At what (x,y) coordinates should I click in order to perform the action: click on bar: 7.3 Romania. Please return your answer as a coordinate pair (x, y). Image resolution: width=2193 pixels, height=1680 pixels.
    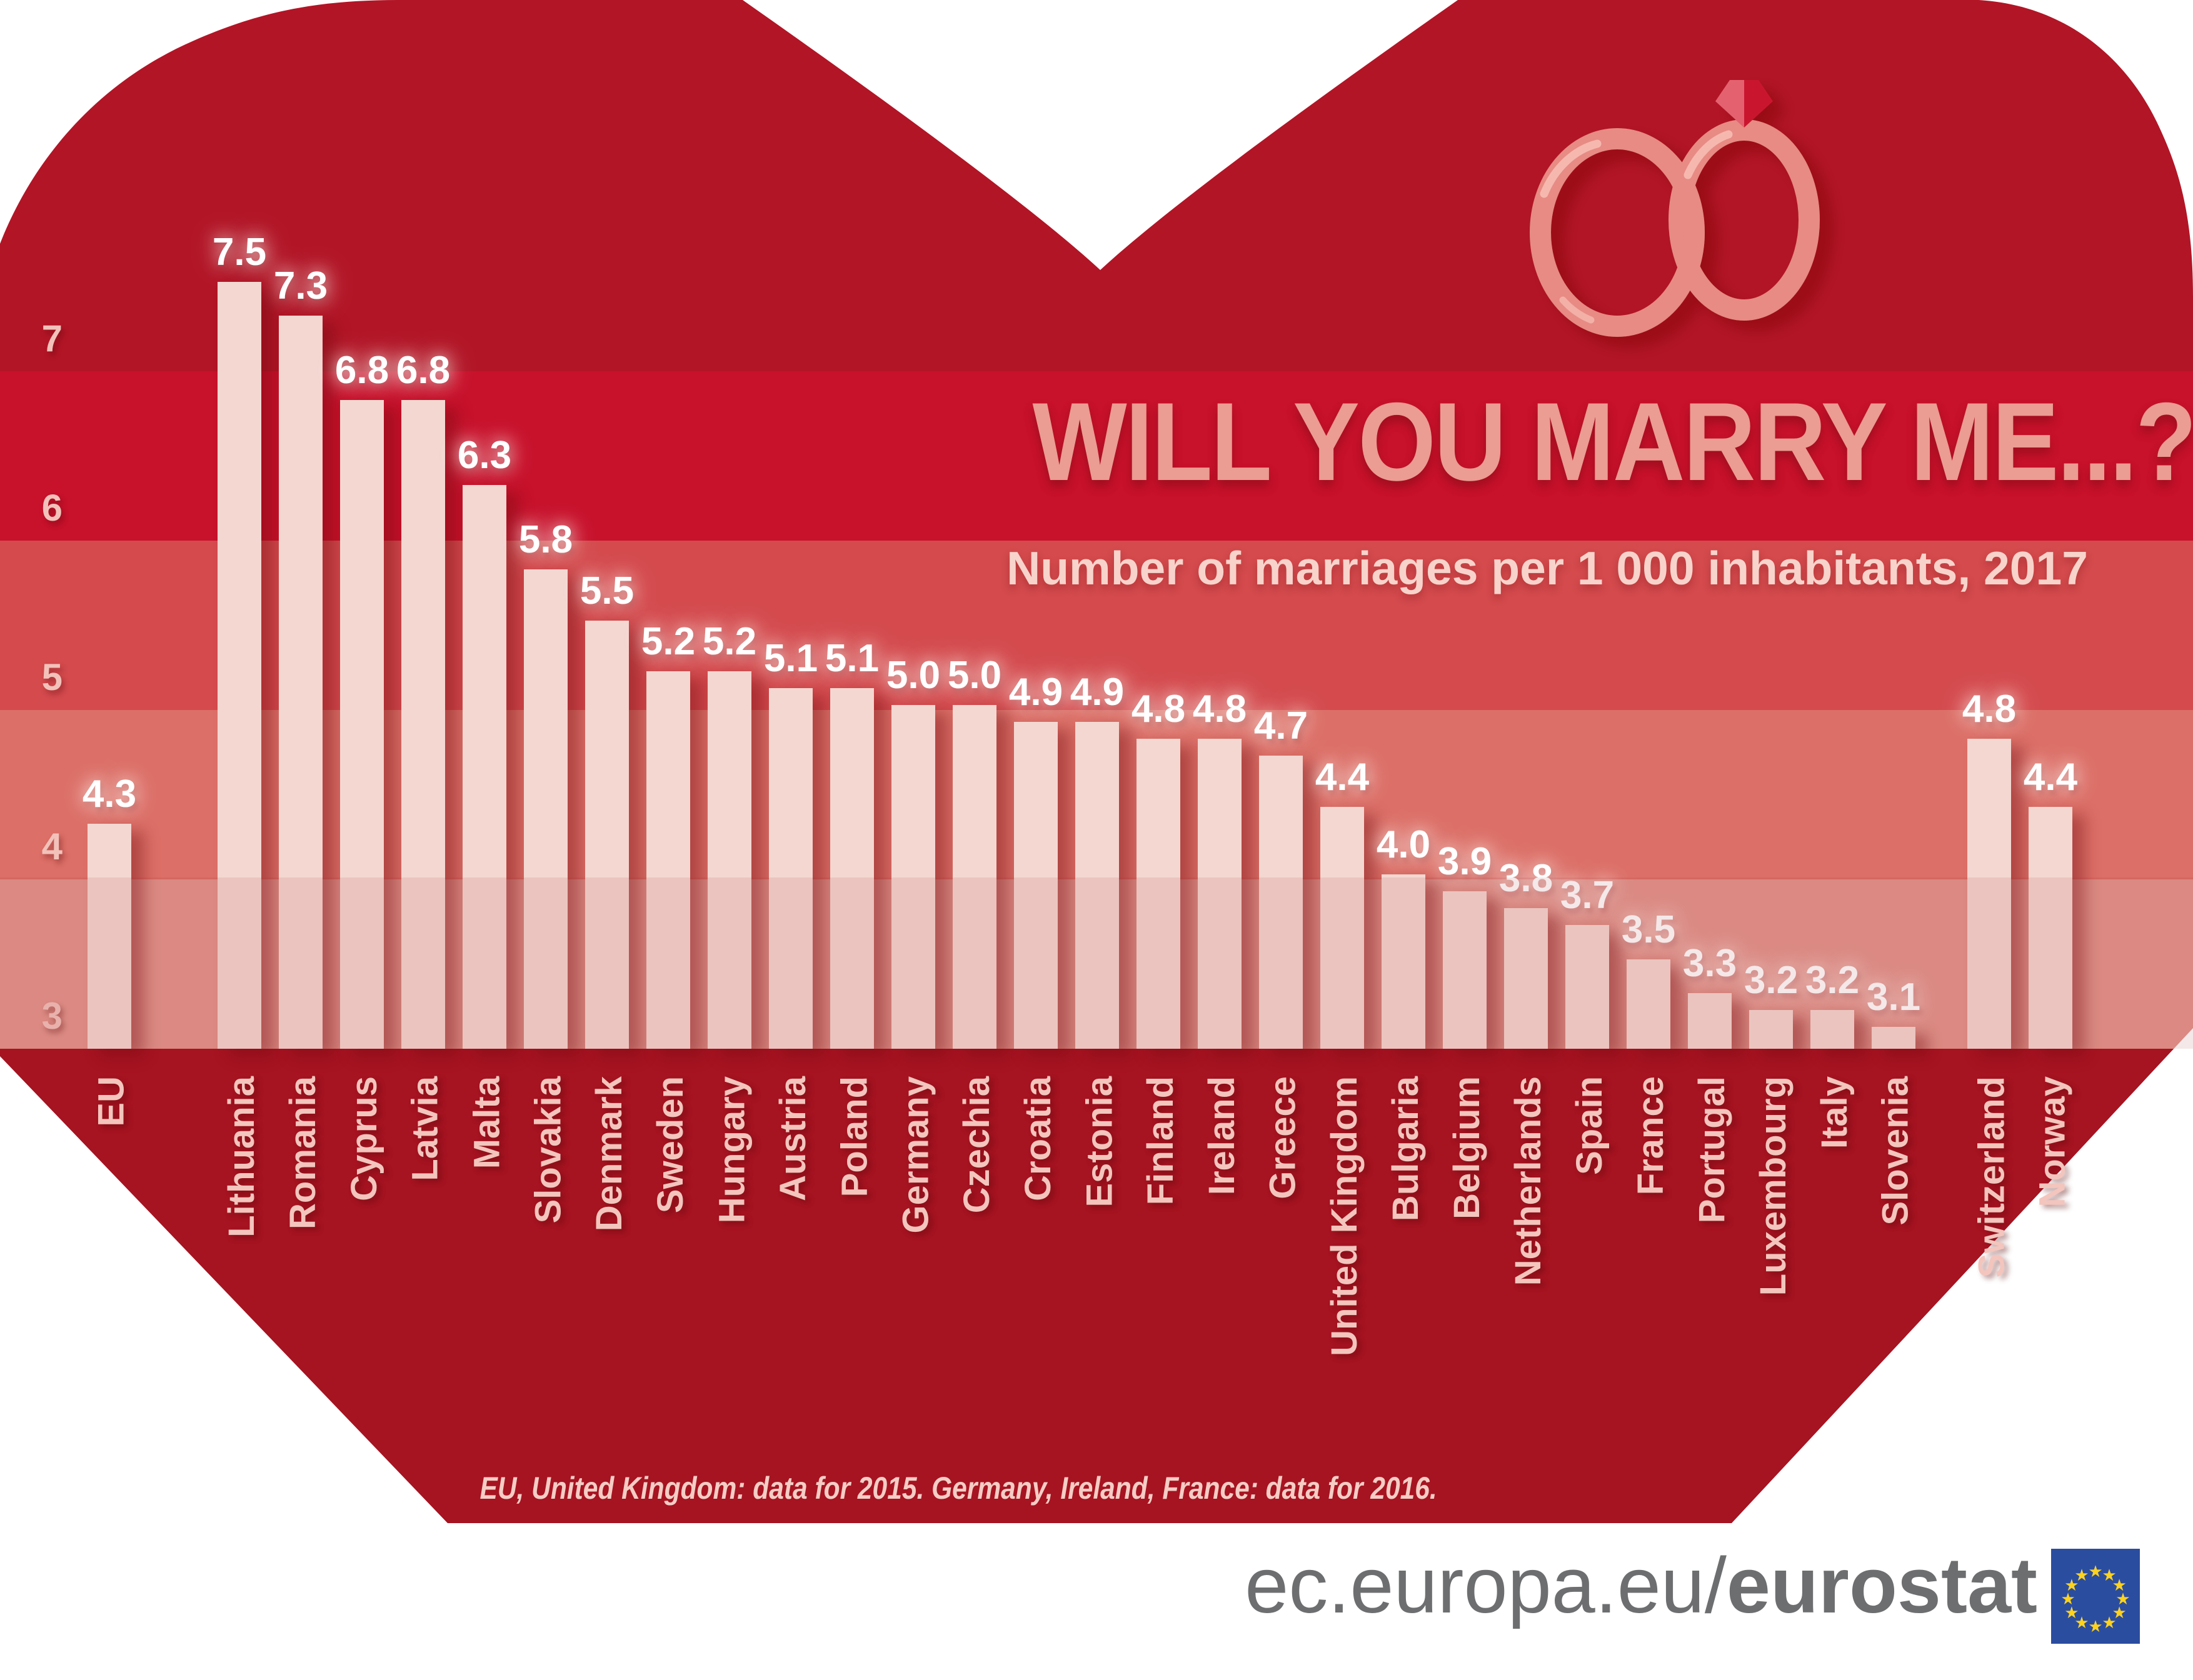
    Looking at the image, I should click on (301, 747).